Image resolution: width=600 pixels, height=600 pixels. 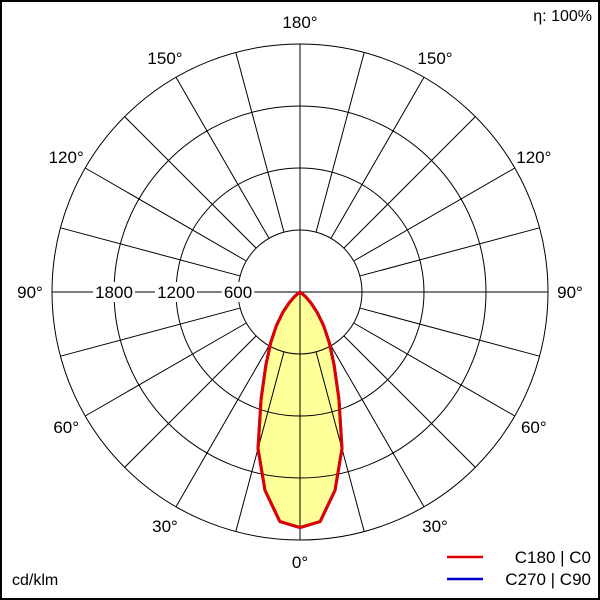 What do you see at coordinates (562, 16) in the screenshot?
I see `efficiency-label: η: 100%` at bounding box center [562, 16].